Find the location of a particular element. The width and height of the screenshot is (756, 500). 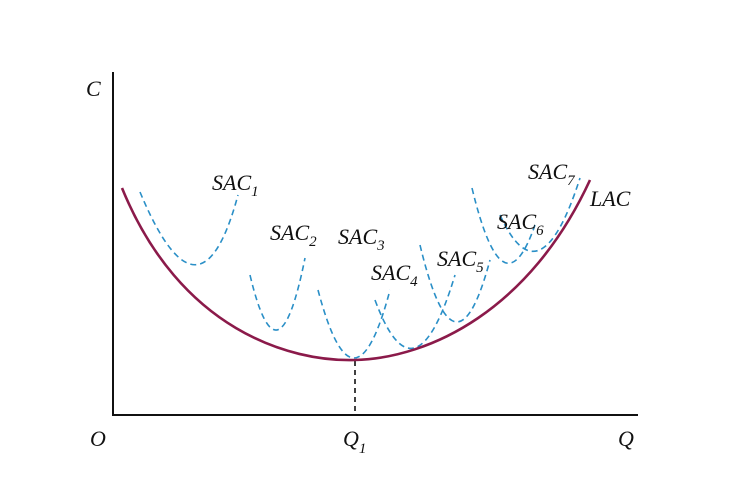

sac-label: SAC5 is located at coordinates (460, 261).